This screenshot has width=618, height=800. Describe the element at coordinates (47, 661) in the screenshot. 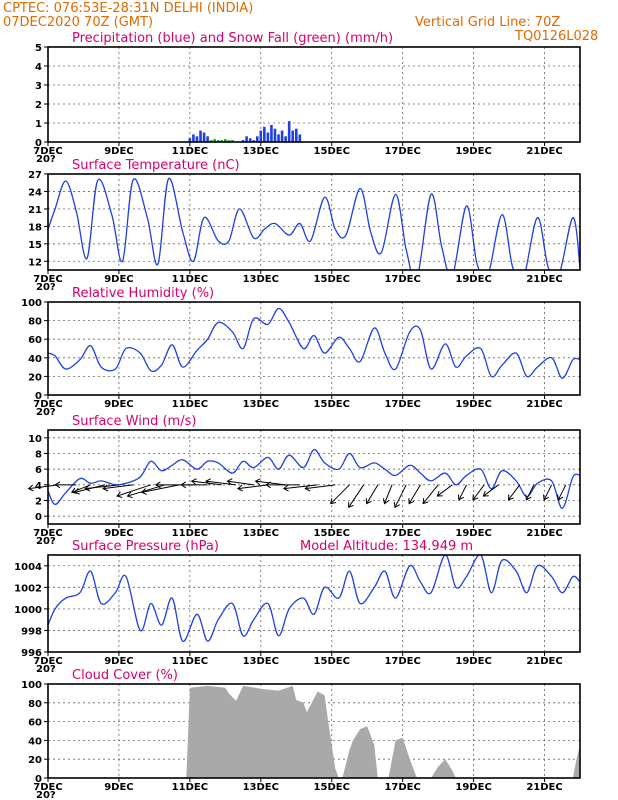

I see `x-tick-label: 7DEC` at that location.